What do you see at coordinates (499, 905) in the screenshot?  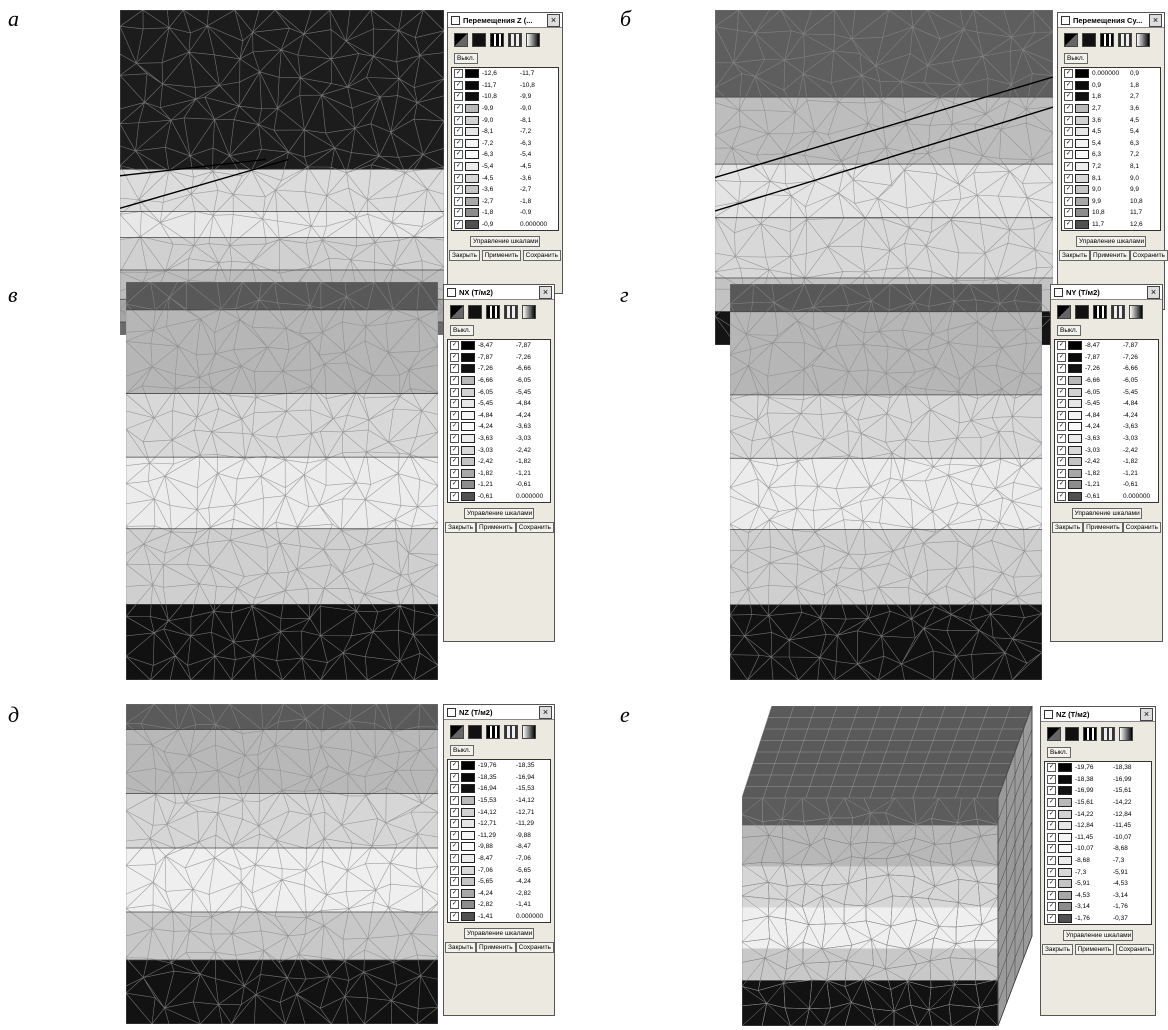 I see `legend-row: ✓ -2,82 -1,41` at bounding box center [499, 905].